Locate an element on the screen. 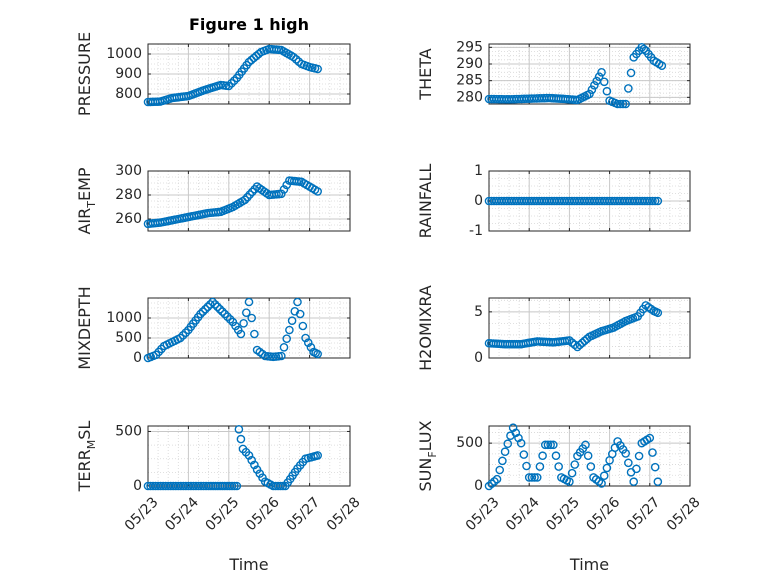  y-axis-label: RAINFALL is located at coordinates (425, 201).